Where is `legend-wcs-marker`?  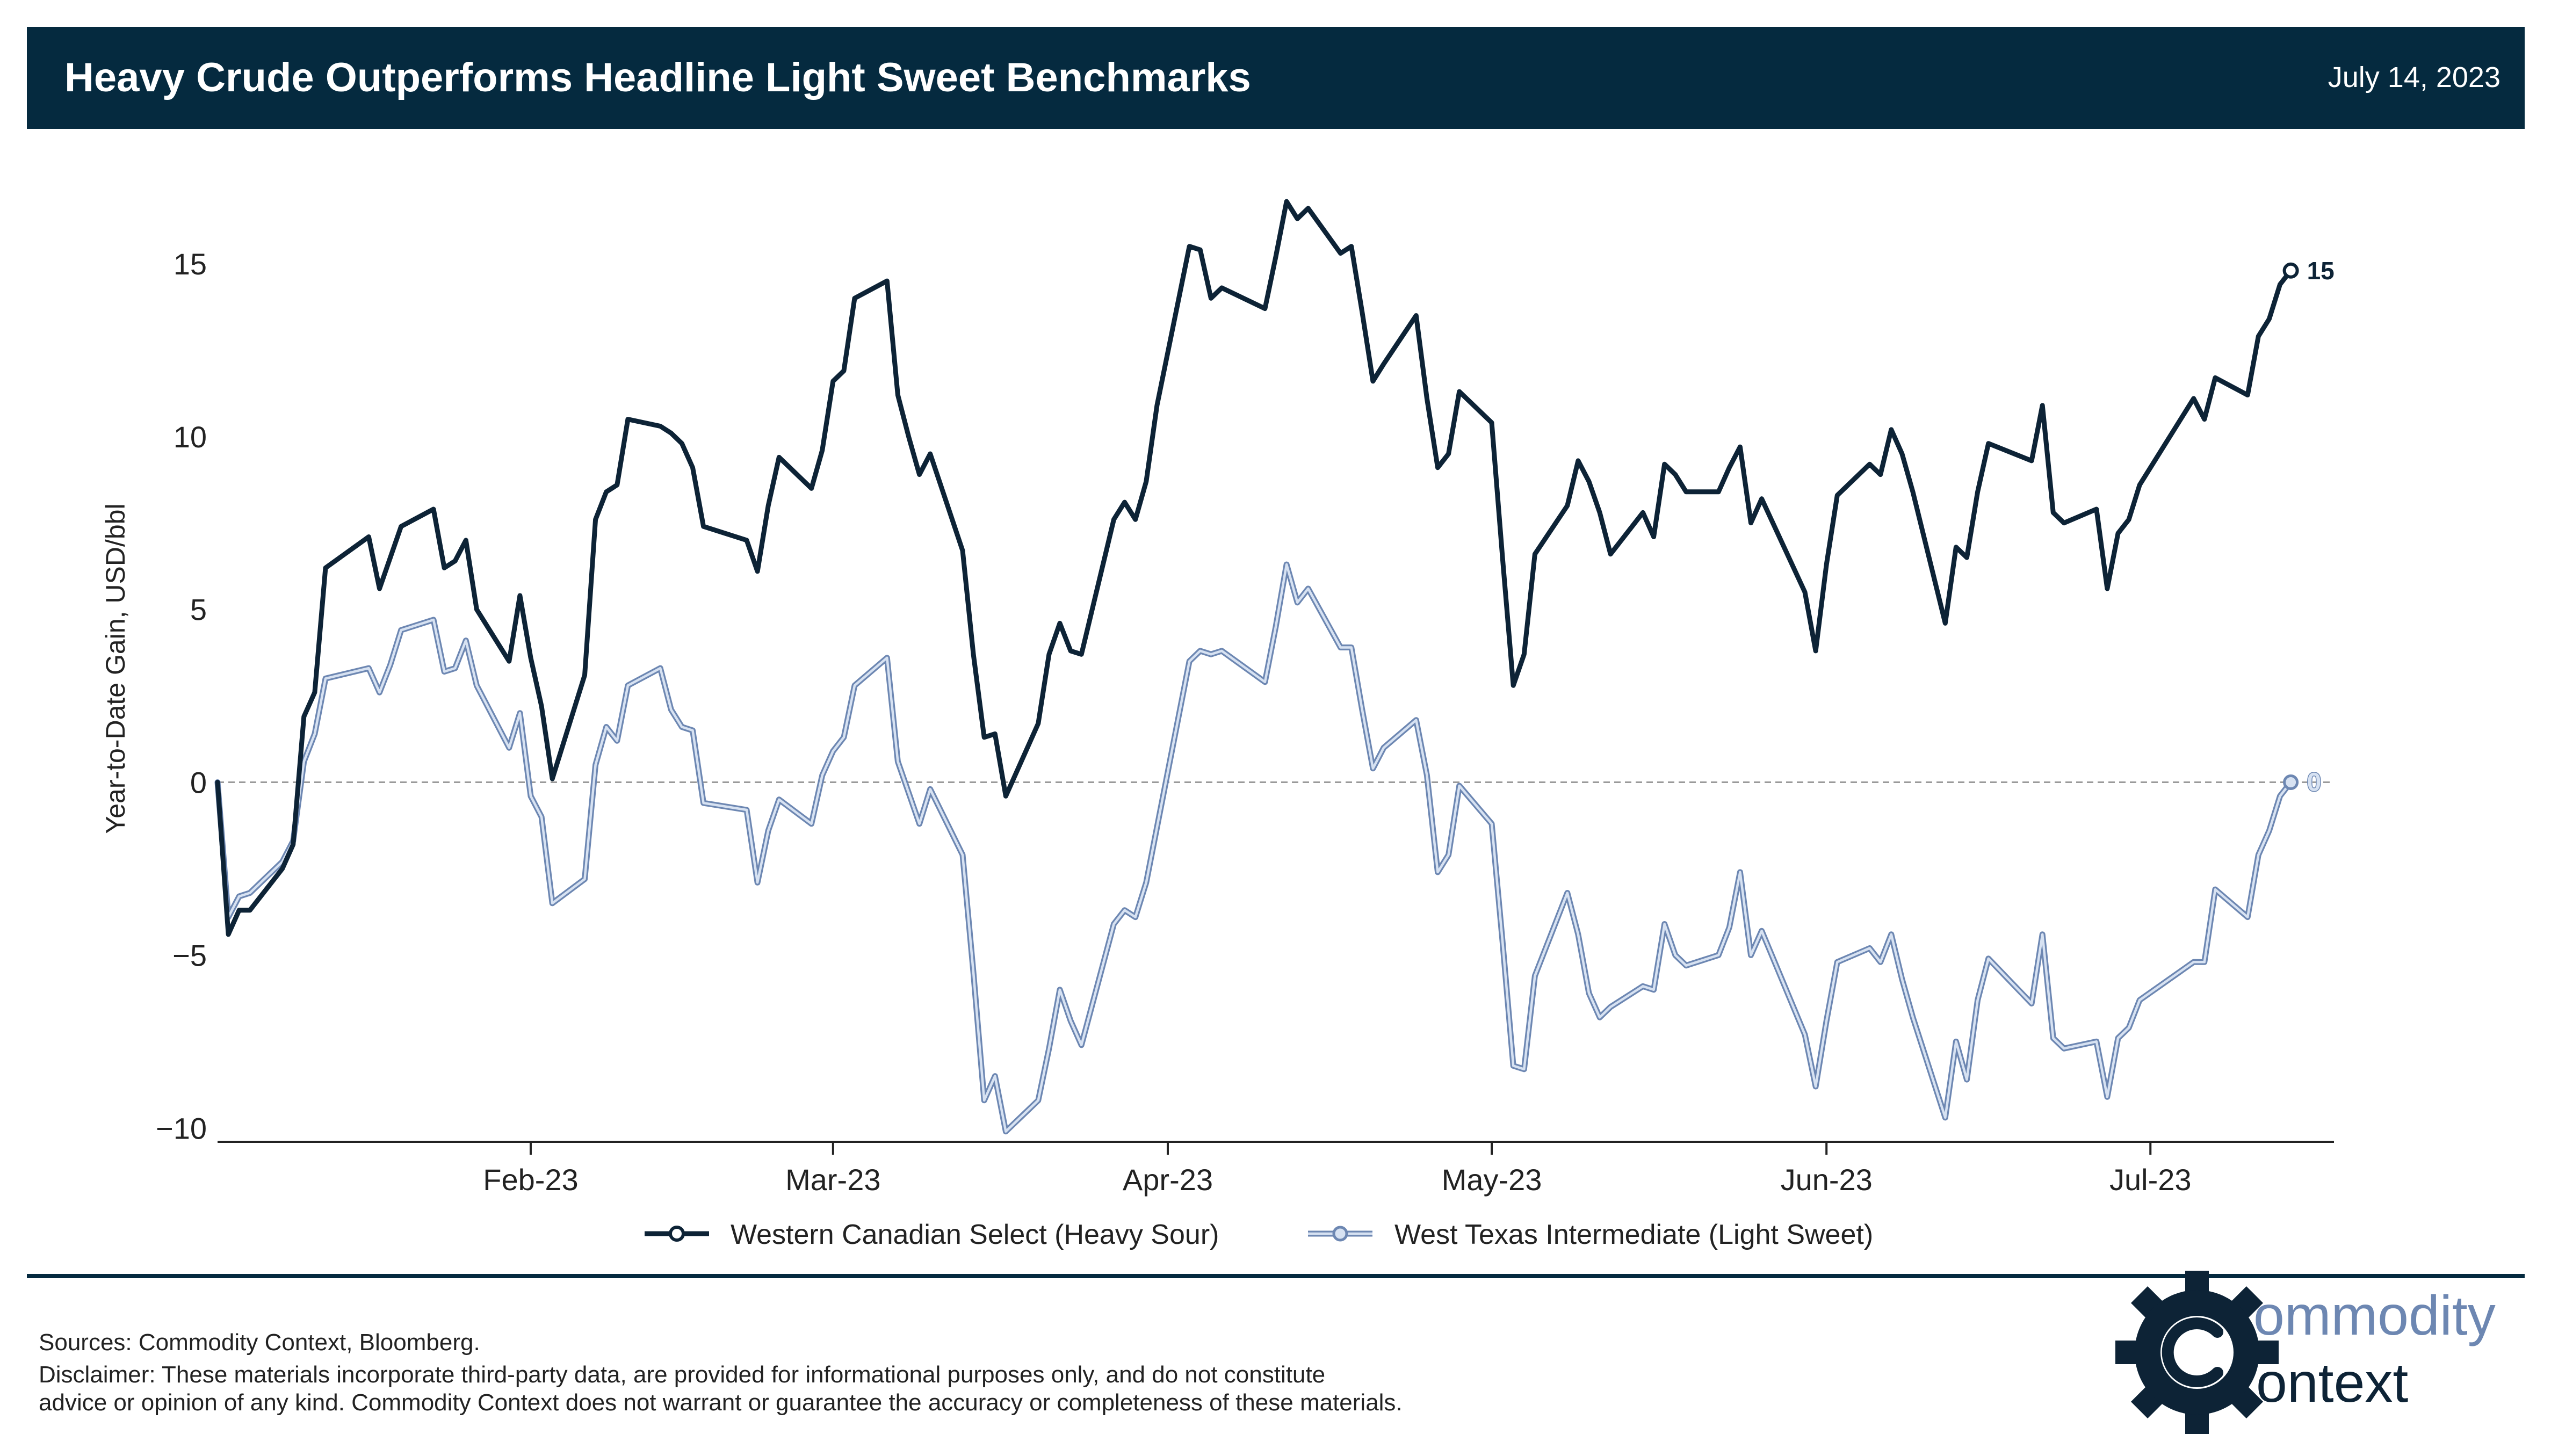
legend-wcs-marker is located at coordinates (677, 1234).